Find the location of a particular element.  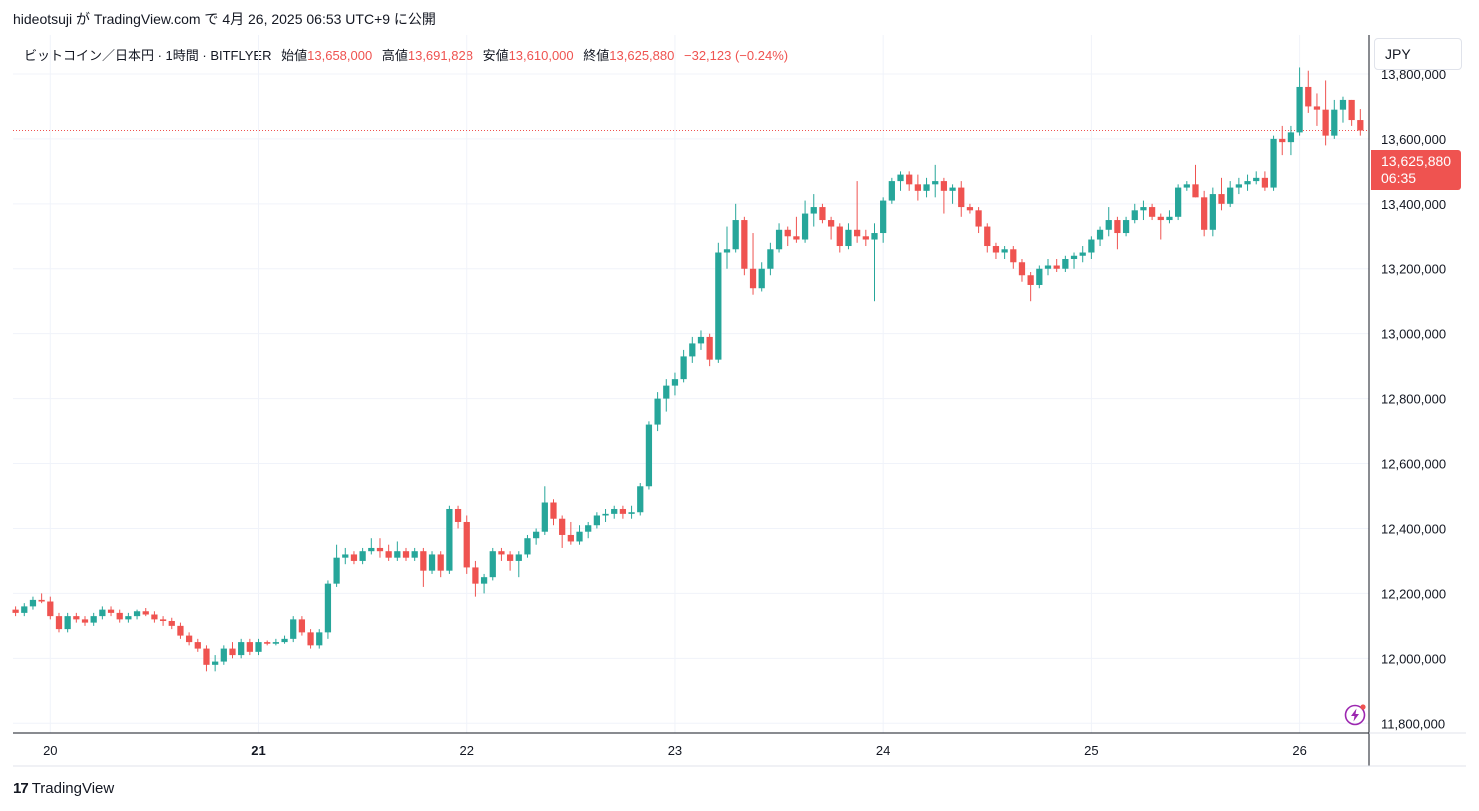

close-value: 13,625,880 is located at coordinates (642, 55).